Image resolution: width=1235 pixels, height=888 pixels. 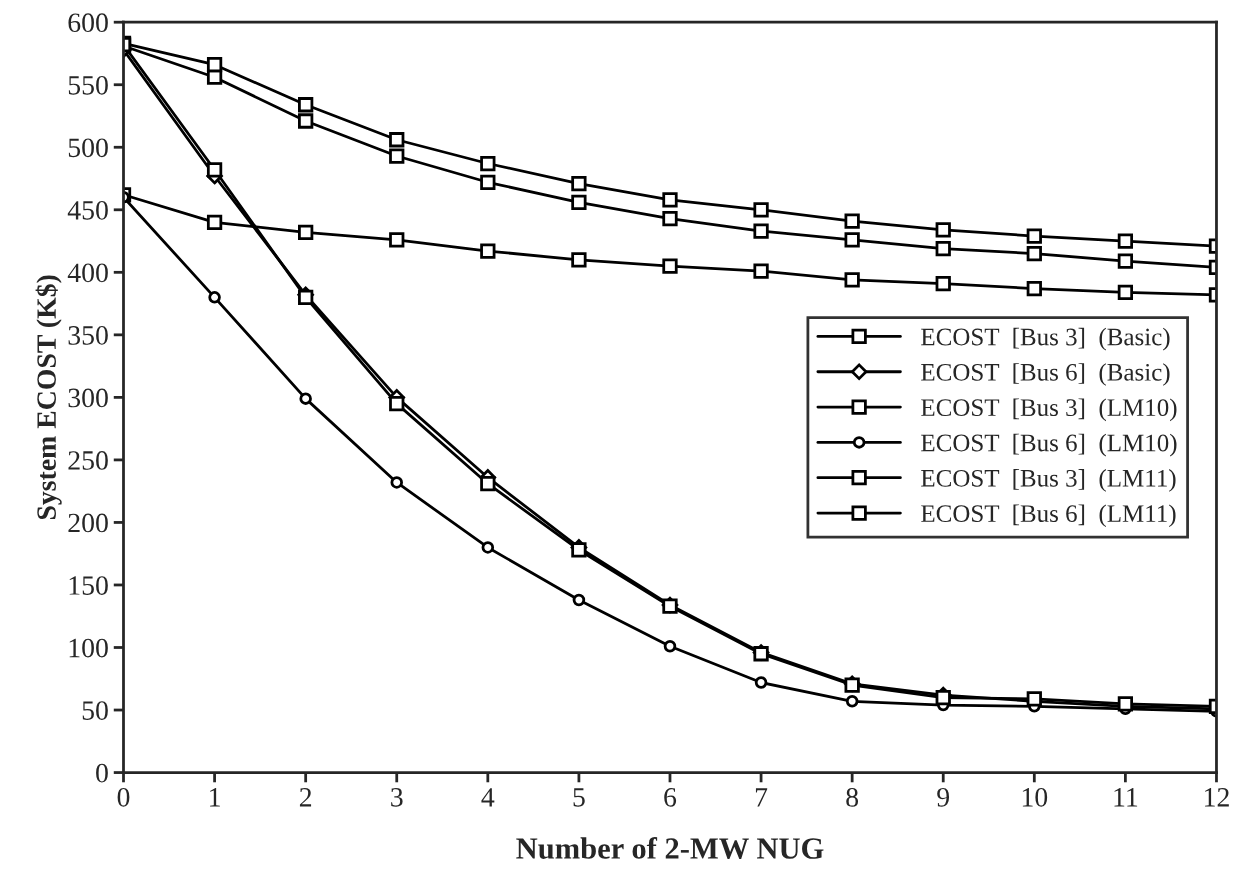 What do you see at coordinates (1045, 374) in the screenshot?
I see `legend-label: ECOST [Bus 6] (Basic)` at bounding box center [1045, 374].